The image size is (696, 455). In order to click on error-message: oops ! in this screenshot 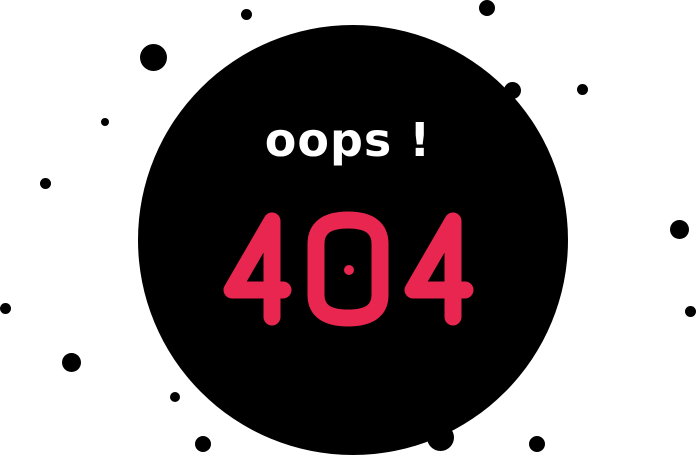, I will do `click(348, 140)`.